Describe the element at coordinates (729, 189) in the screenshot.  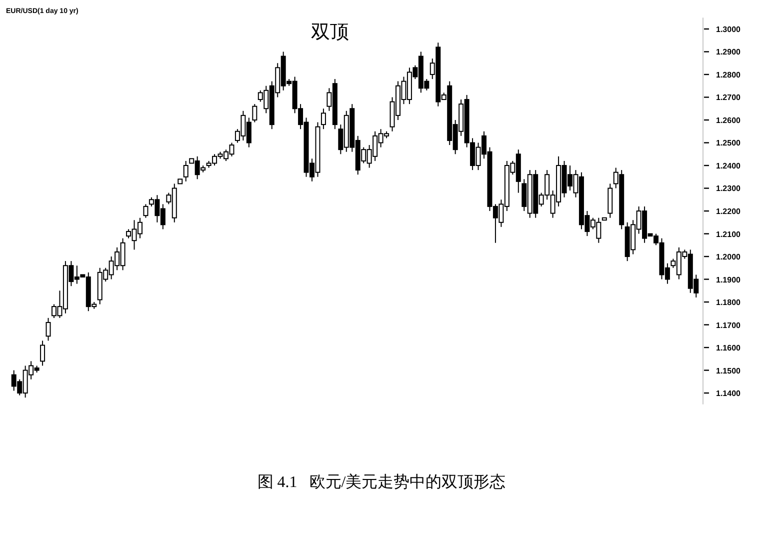
I see `y-tick-label: 1.2300` at that location.